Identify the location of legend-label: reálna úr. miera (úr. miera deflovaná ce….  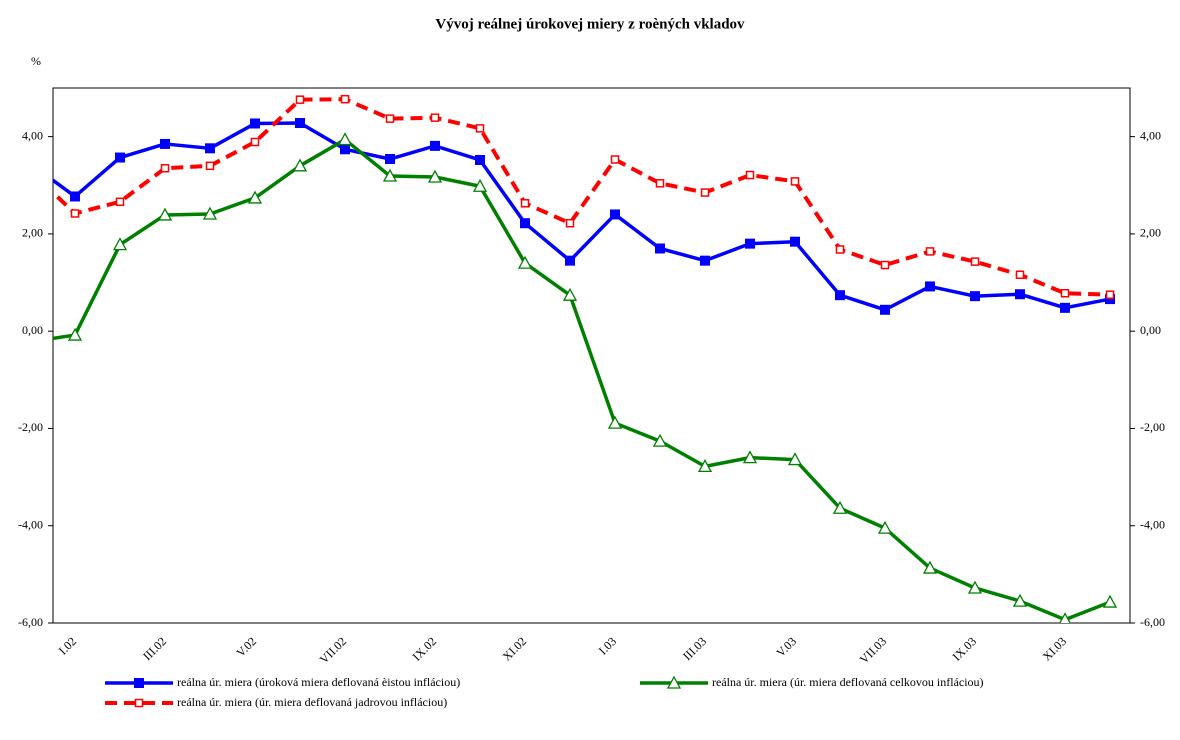
(848, 682).